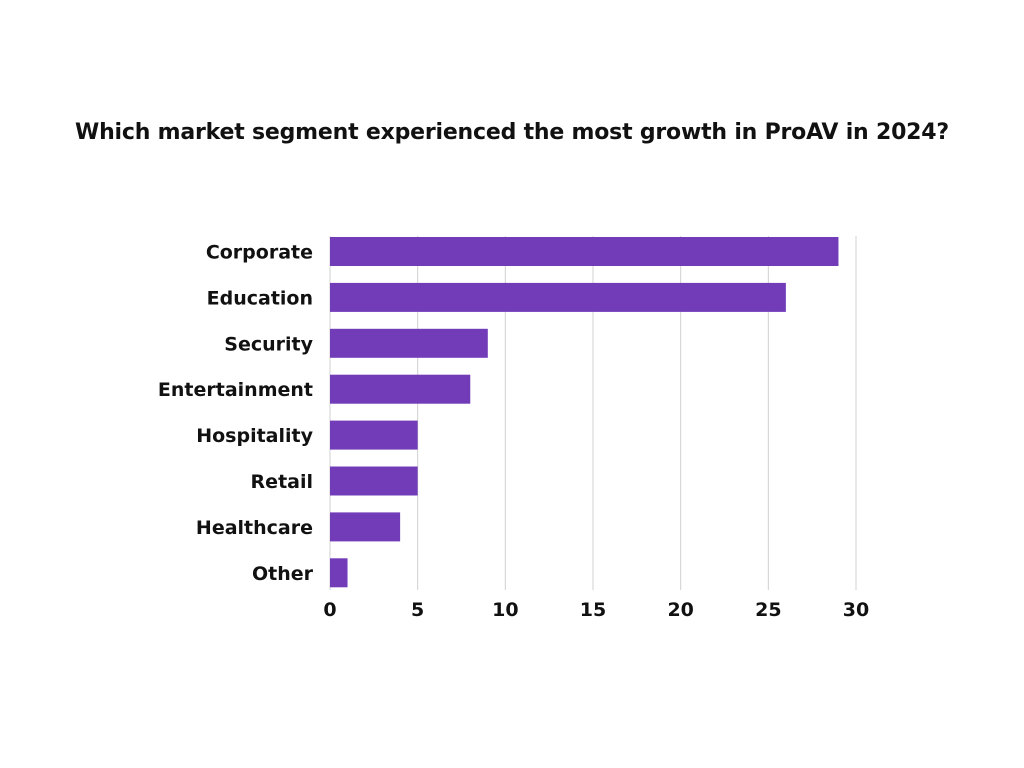  What do you see at coordinates (339, 573) in the screenshot?
I see `bar-other` at bounding box center [339, 573].